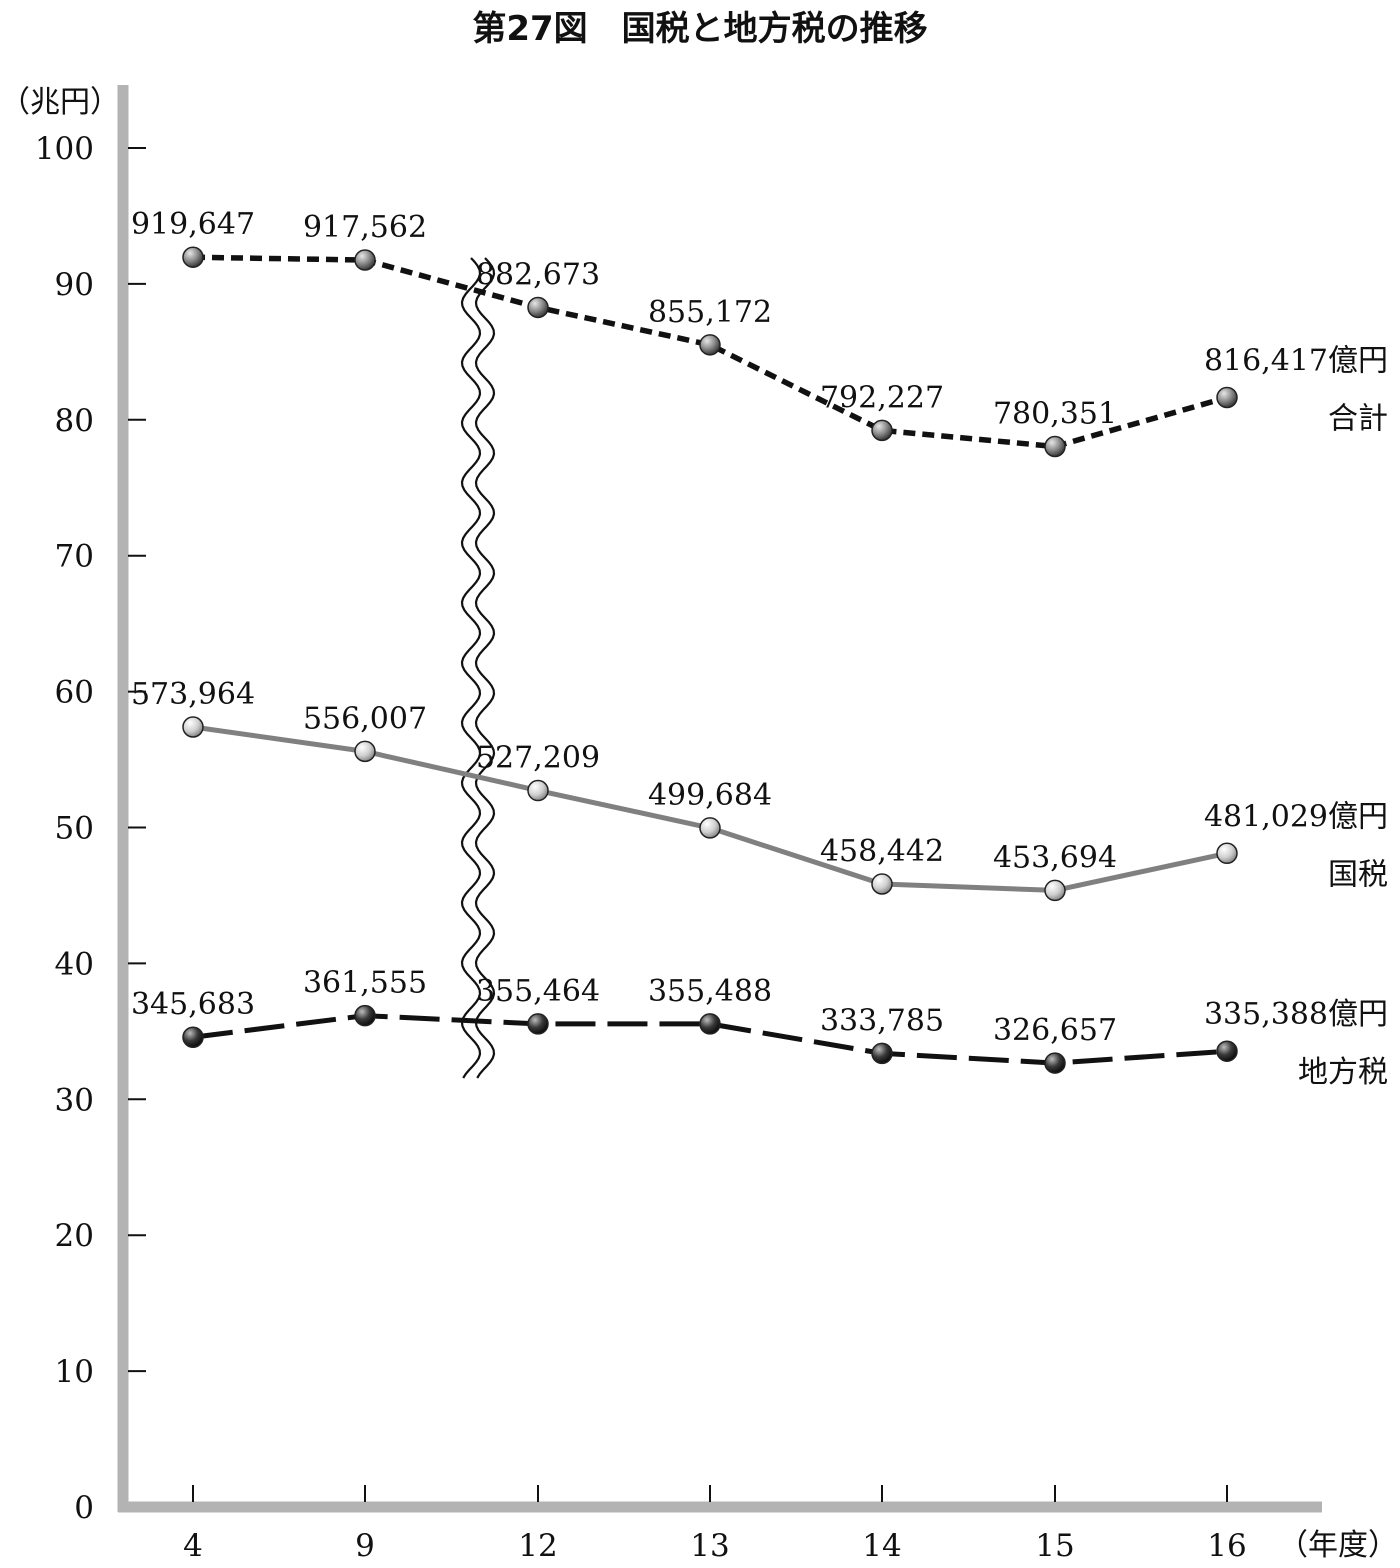 The height and width of the screenshot is (1568, 1400). I want to click on data-label: 458,442, so click(882, 851).